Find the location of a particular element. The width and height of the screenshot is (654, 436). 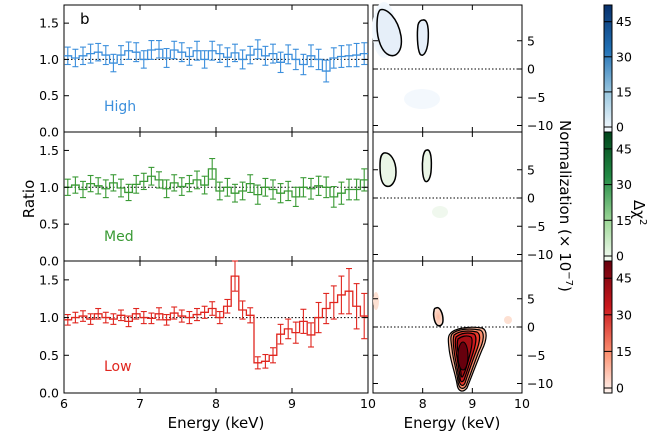

colorbar: 45 30 15 0 45 30 15 0 45 30 15 0 Δχ2 is located at coordinates (625, 200).